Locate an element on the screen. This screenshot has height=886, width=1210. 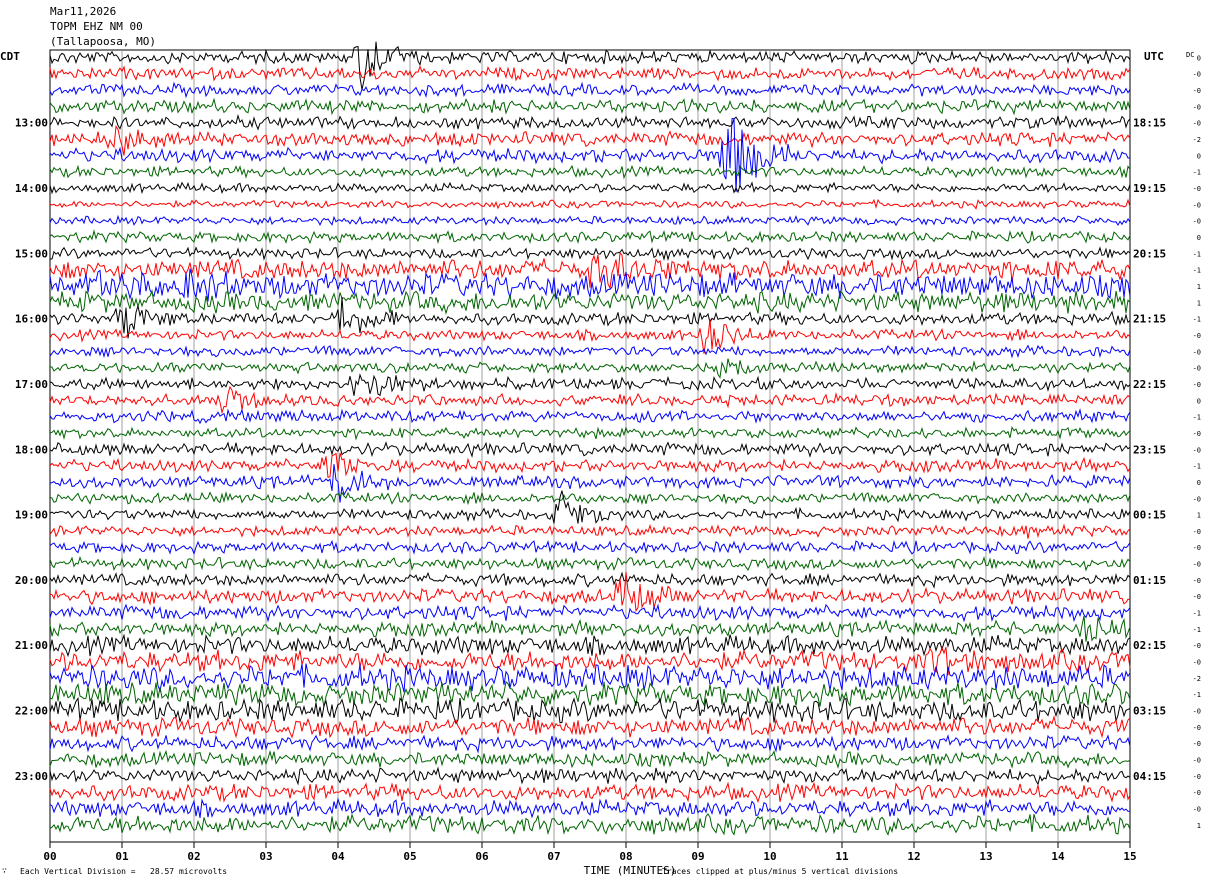
x-tick-label: 09 is located at coordinates (697, 856).